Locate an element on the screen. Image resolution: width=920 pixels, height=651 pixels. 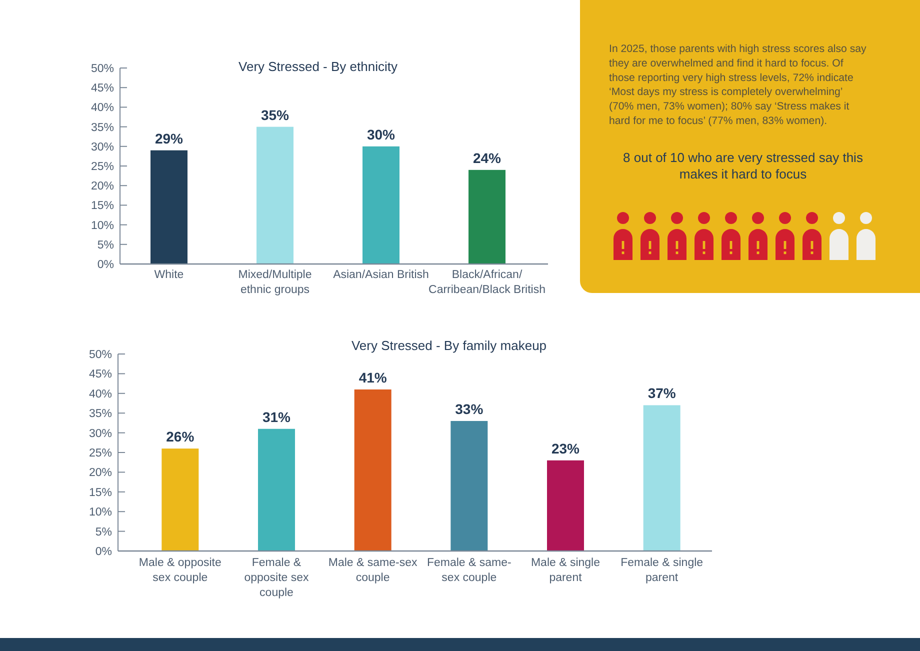
data-label: 30% is located at coordinates (381, 134).